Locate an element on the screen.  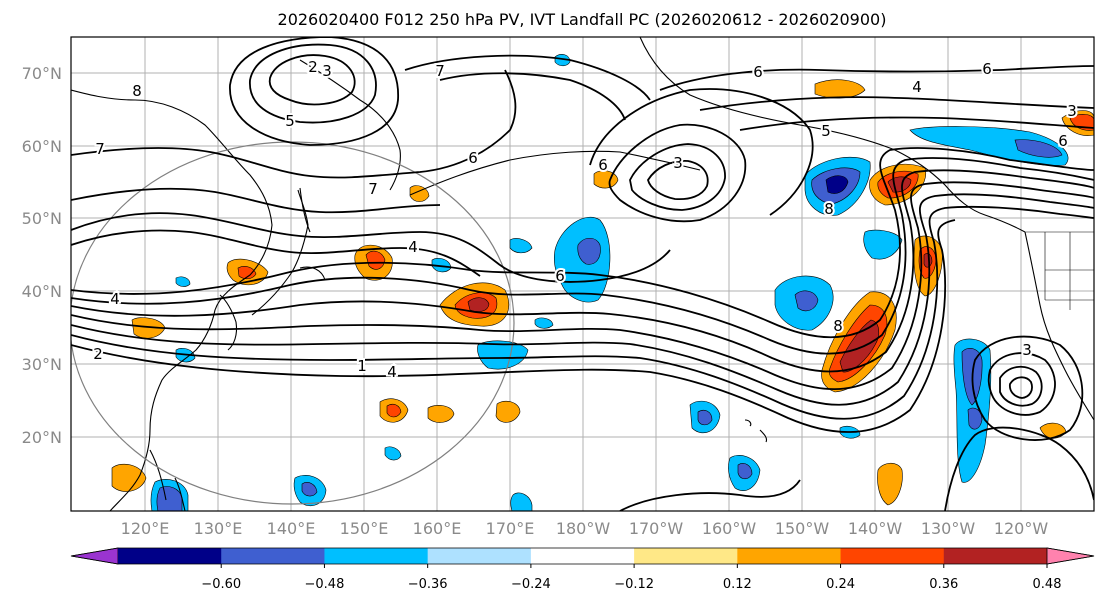
colorbar-outline is located at coordinates (582, 556).